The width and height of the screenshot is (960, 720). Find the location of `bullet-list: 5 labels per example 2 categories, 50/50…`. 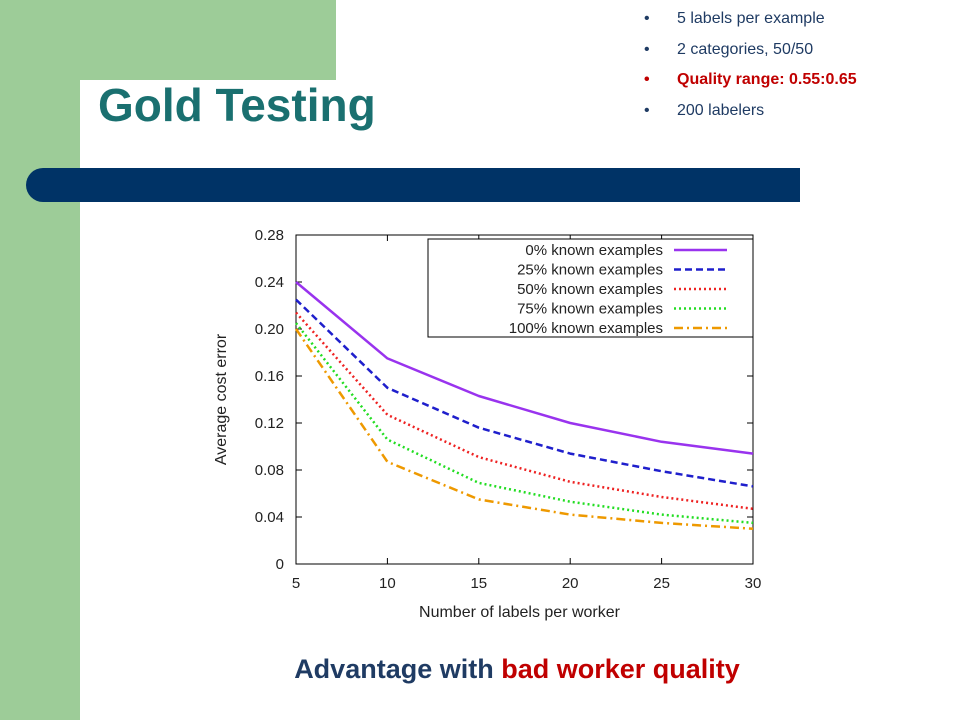

bullet-list: 5 labels per example 2 categories, 50/50… is located at coordinates (748, 69).